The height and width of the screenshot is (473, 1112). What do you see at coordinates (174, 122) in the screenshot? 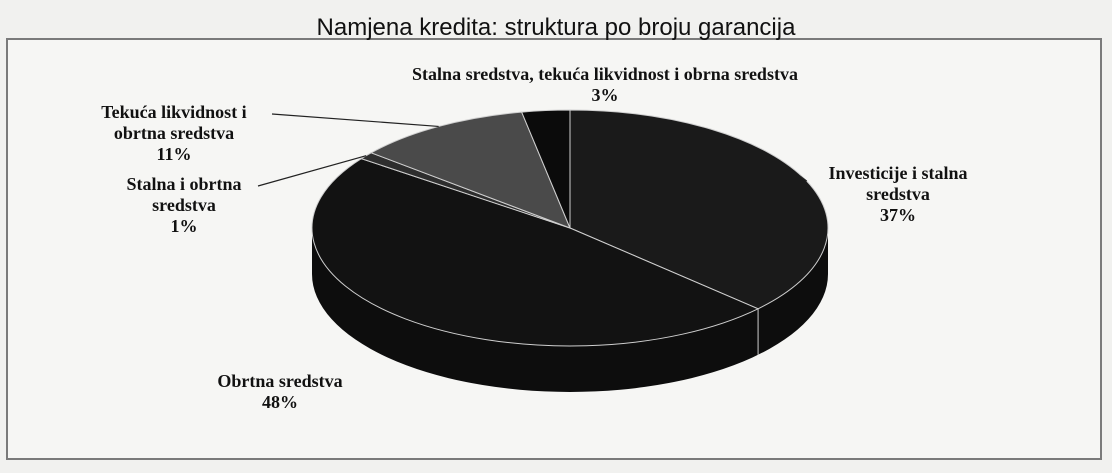
I see `slice-label-3-name: Tekuća likvidnost i obrtna sredstva` at bounding box center [174, 122].